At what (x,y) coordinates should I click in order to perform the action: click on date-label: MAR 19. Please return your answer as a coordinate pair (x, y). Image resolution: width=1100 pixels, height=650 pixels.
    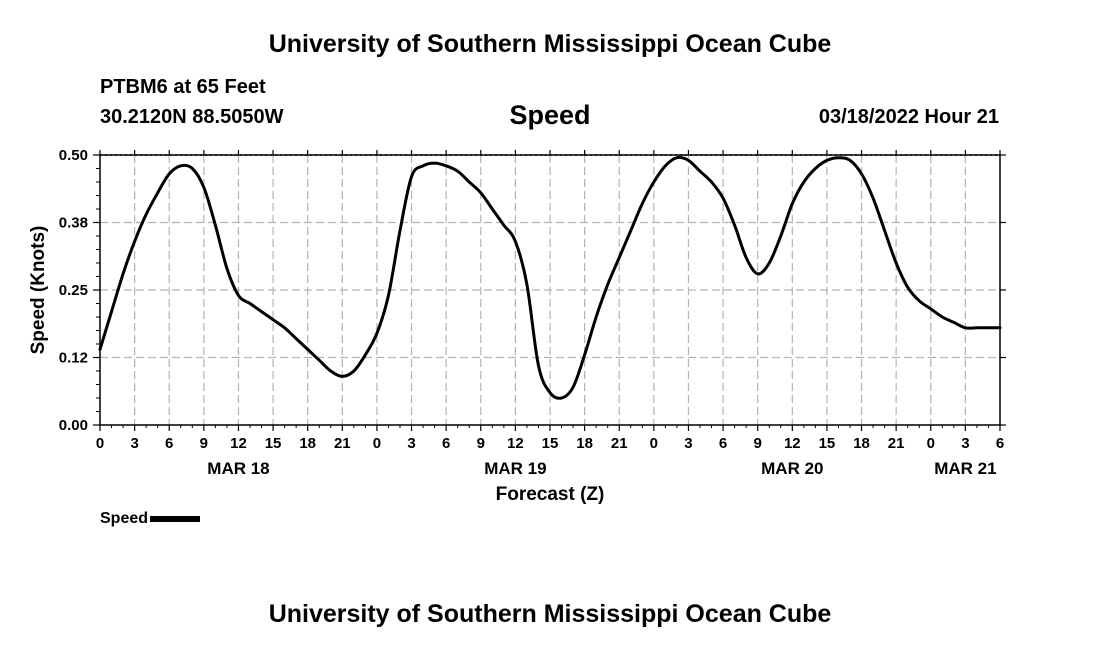
    Looking at the image, I should click on (515, 468).